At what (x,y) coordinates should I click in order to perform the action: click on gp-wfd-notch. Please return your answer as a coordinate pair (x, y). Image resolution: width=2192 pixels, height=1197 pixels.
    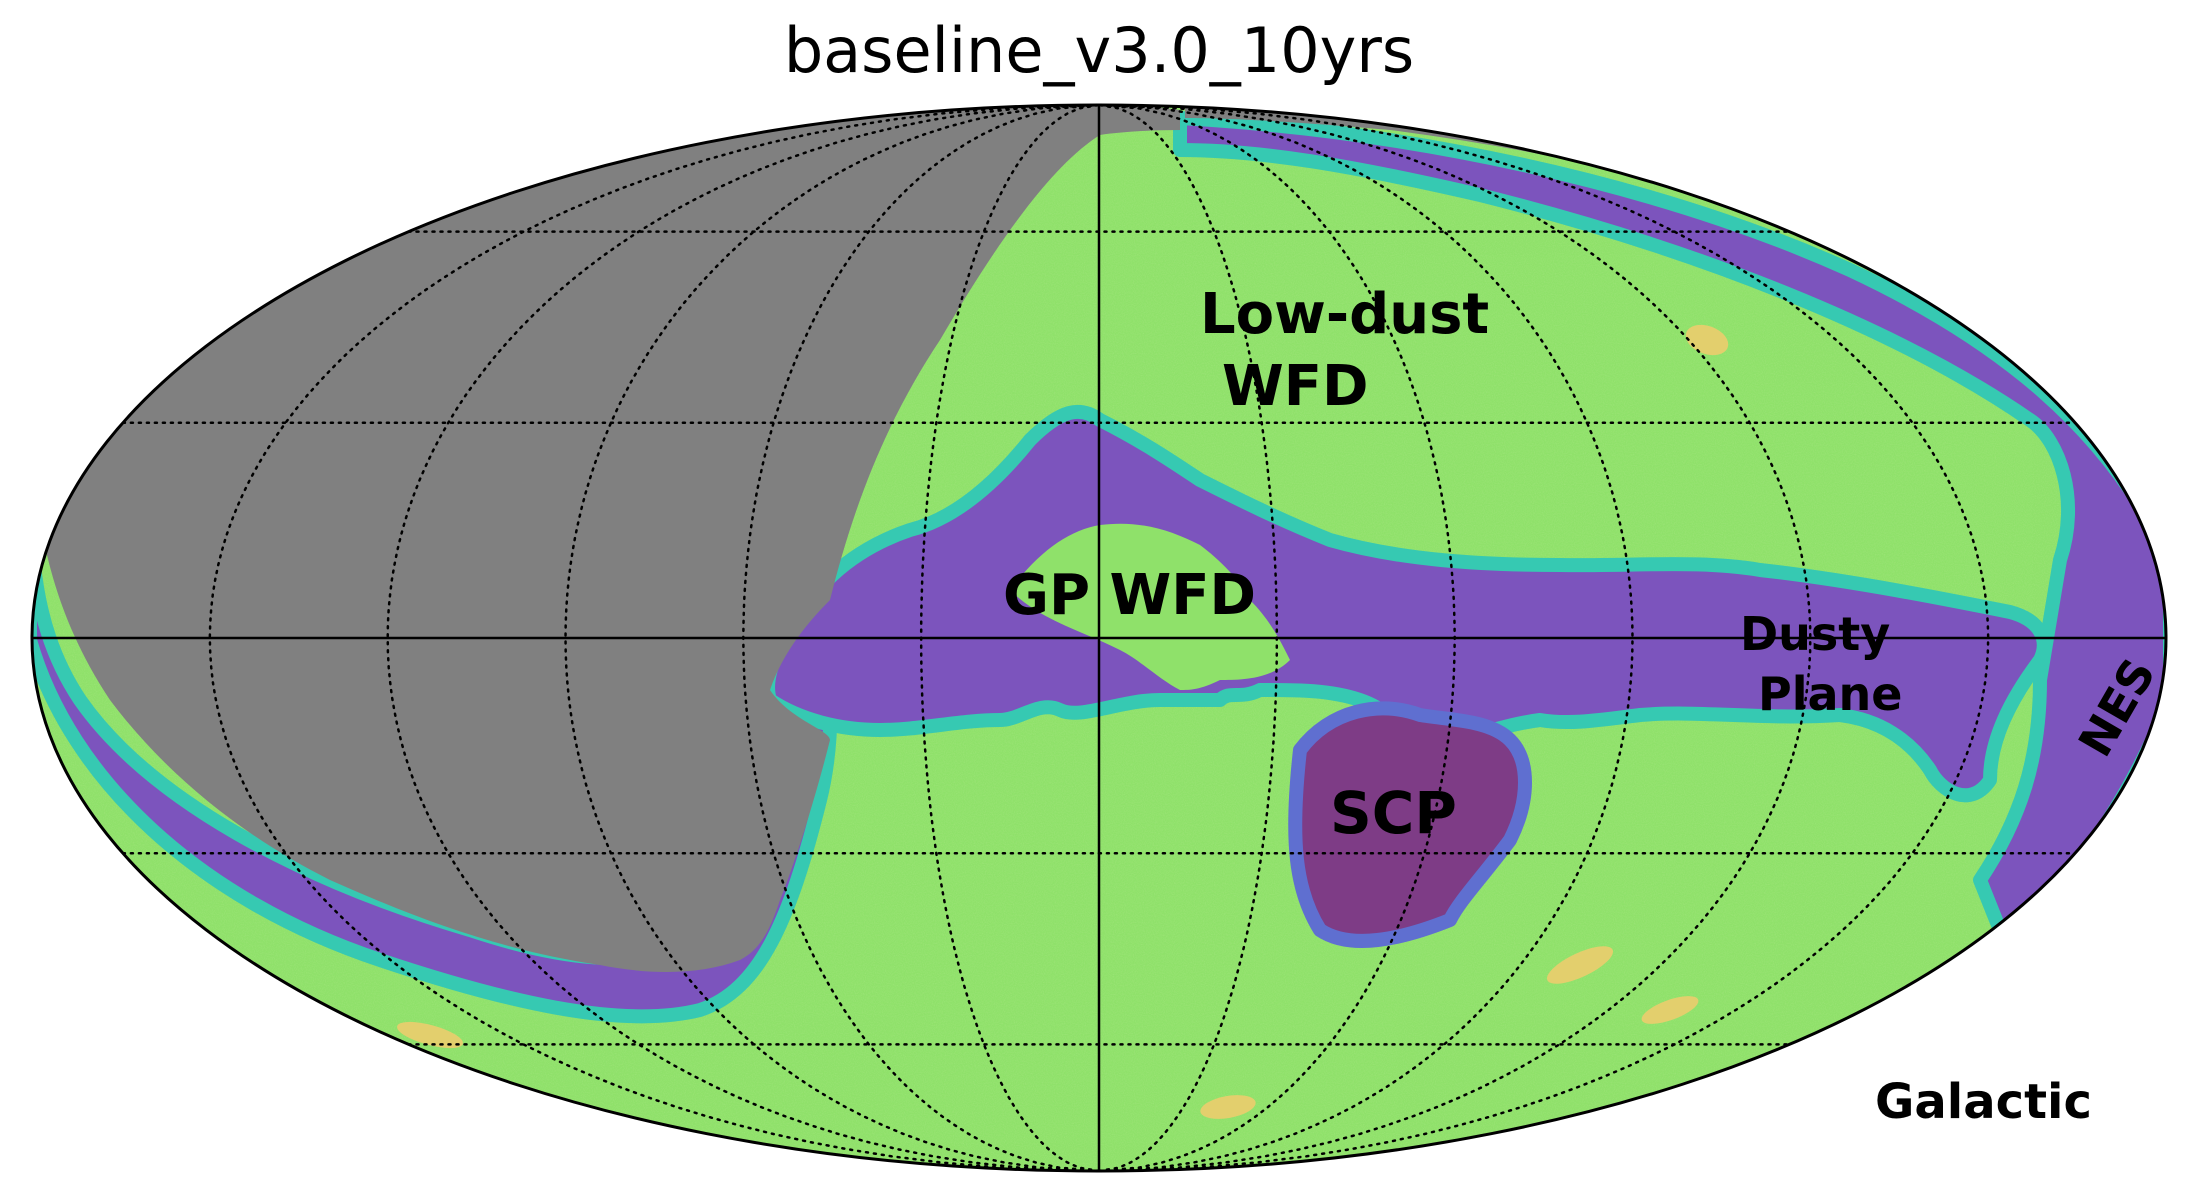
    Looking at the image, I should click on (1150, 606).